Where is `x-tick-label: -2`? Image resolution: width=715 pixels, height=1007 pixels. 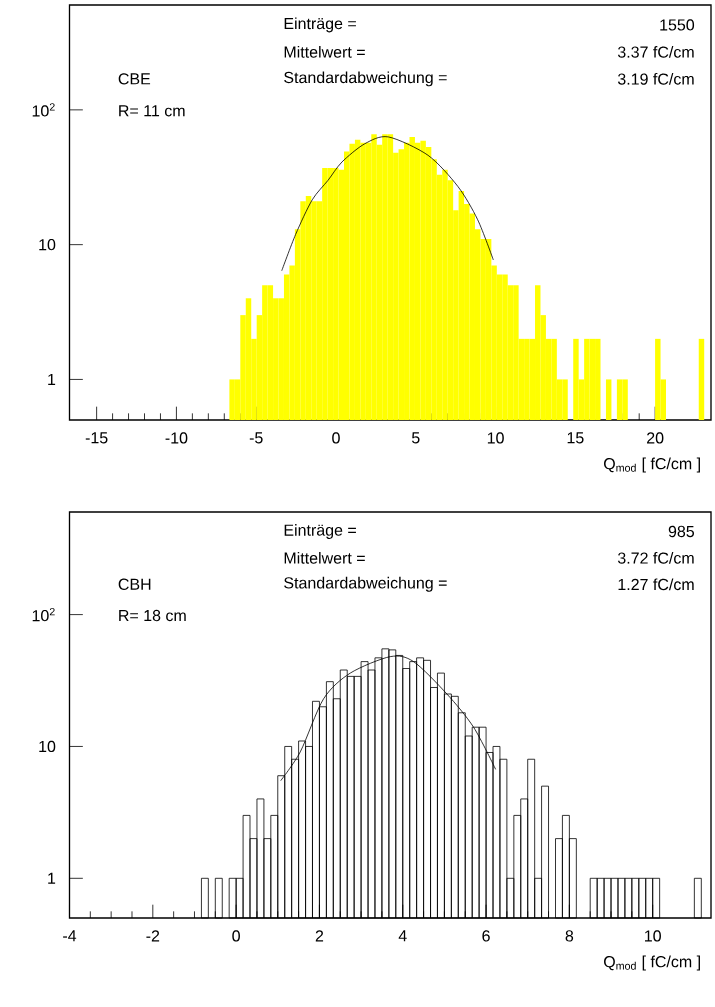 x-tick-label: -2 is located at coordinates (153, 936).